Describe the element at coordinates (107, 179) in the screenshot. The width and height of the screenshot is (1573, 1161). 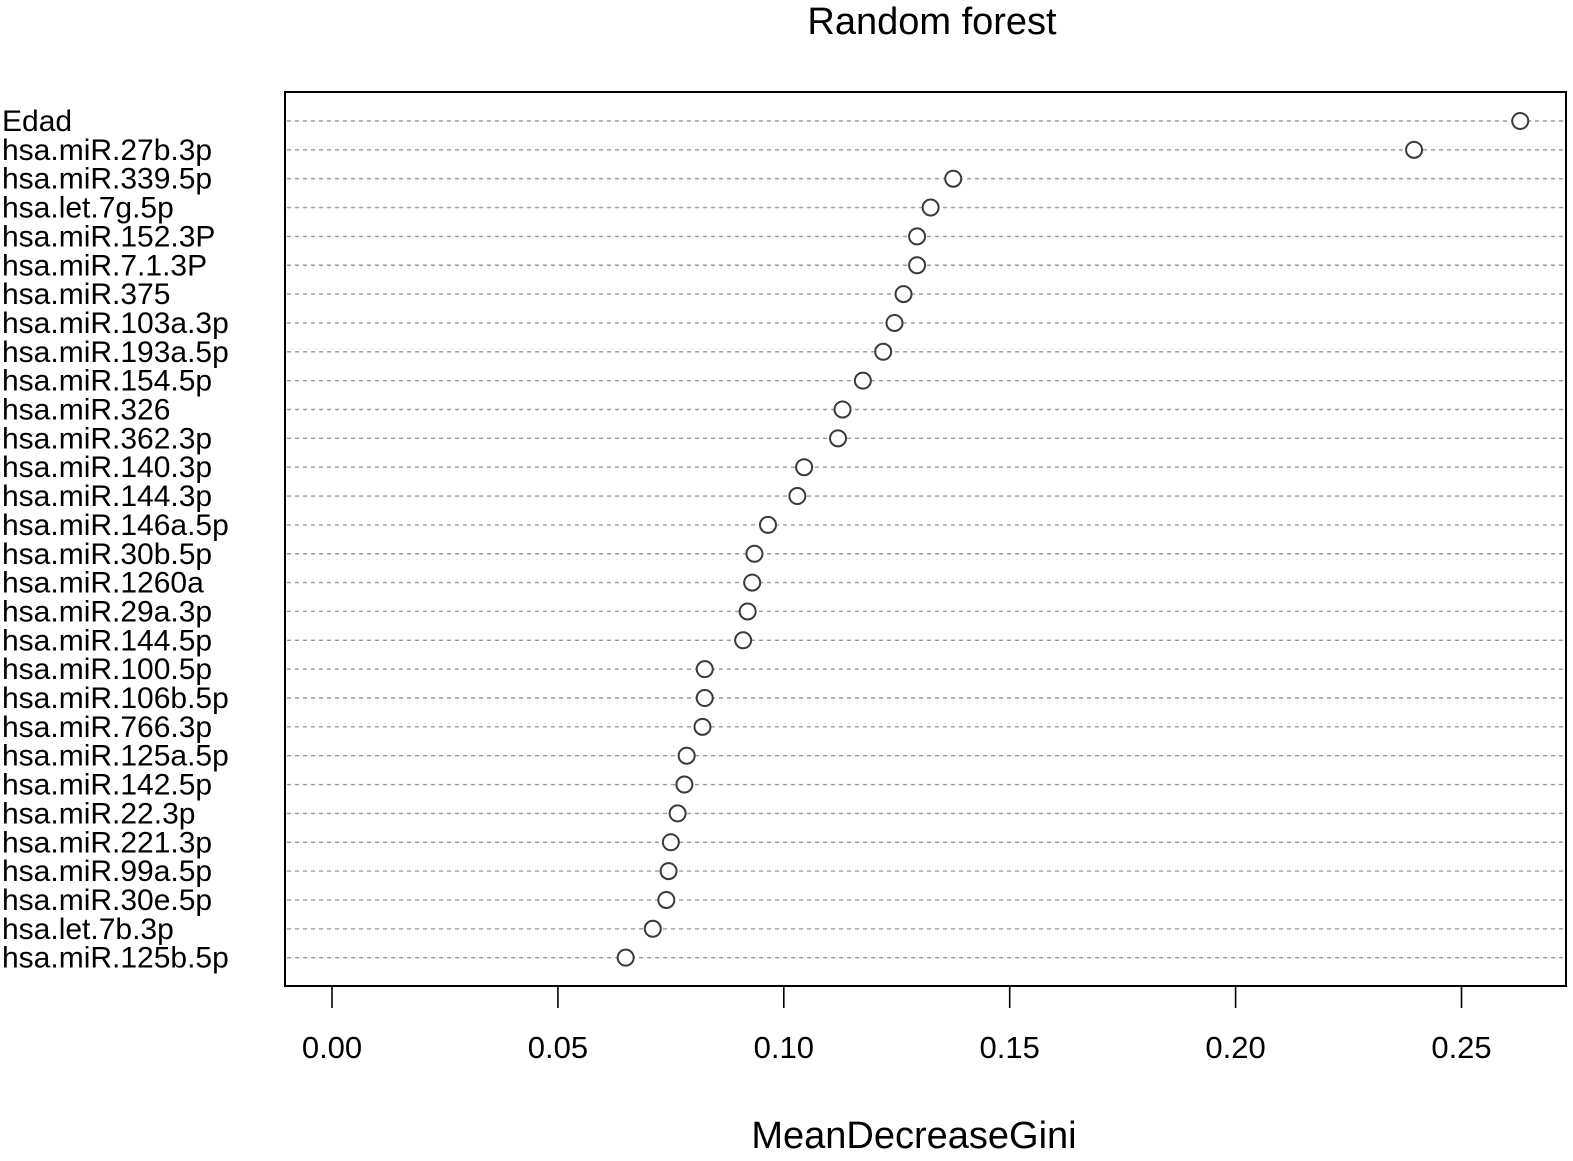
I see `category-label: hsa.miR.339.5p` at that location.